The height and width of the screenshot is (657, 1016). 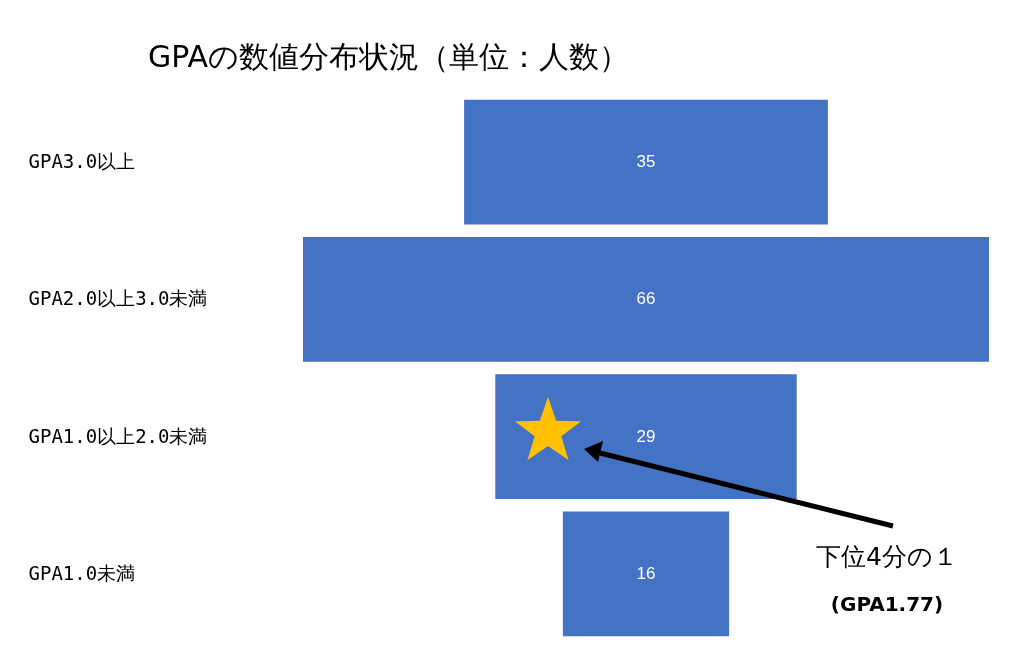 What do you see at coordinates (118, 298) in the screenshot?
I see `category-label: GPA2.0以上3.0未満` at bounding box center [118, 298].